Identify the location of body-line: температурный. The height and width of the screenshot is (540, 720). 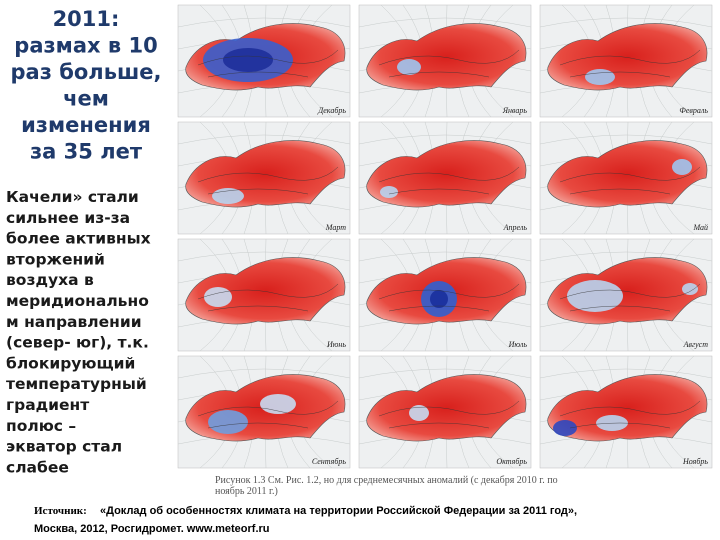
(76, 384).